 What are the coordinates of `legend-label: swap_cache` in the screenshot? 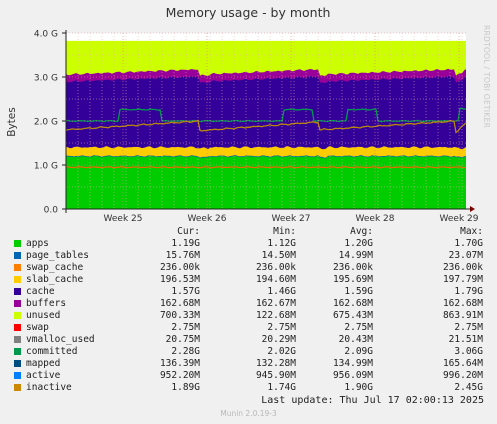 It's located at (55, 267).